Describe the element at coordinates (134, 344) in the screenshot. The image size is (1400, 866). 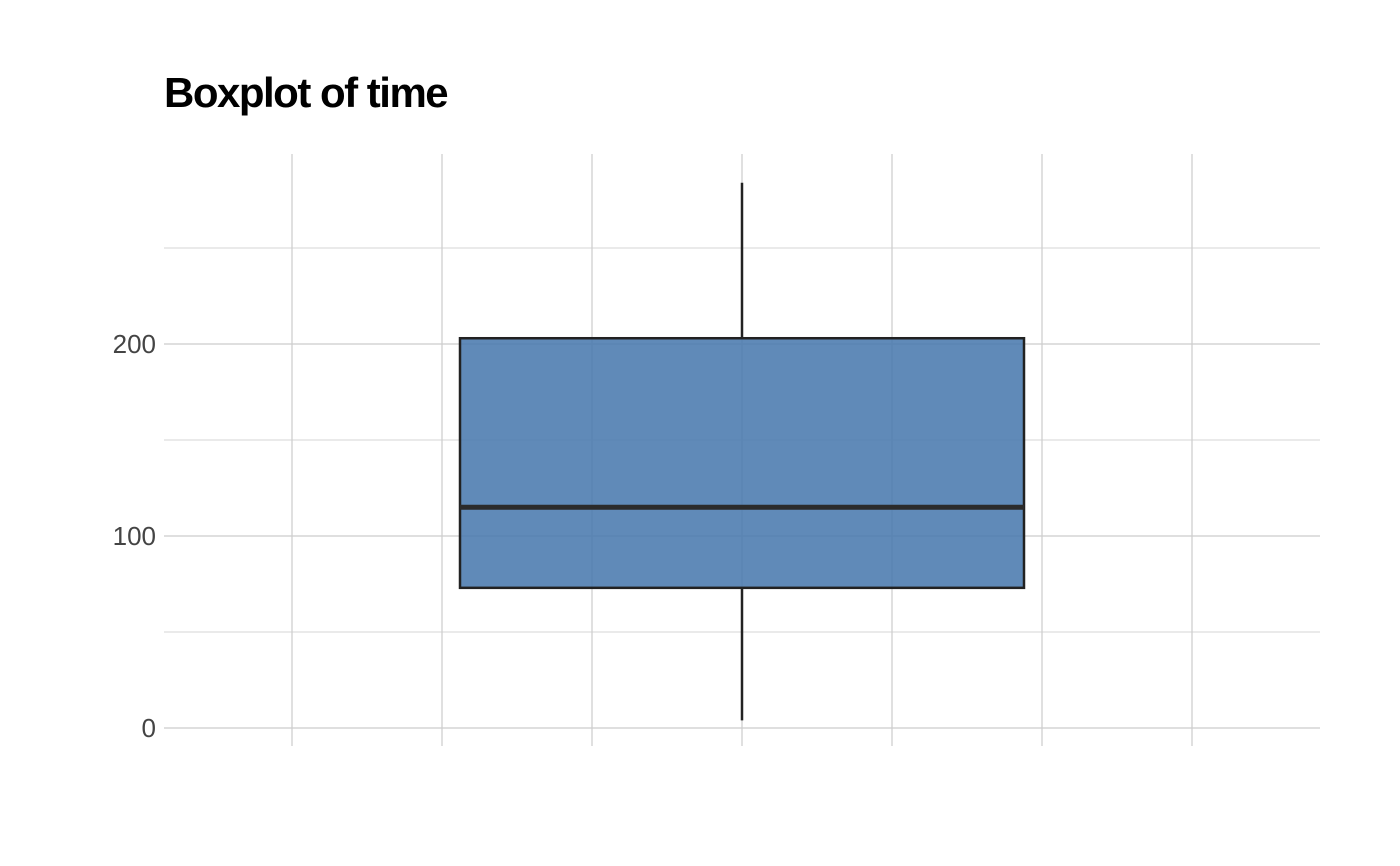
I see `y-tick-label: 200` at that location.